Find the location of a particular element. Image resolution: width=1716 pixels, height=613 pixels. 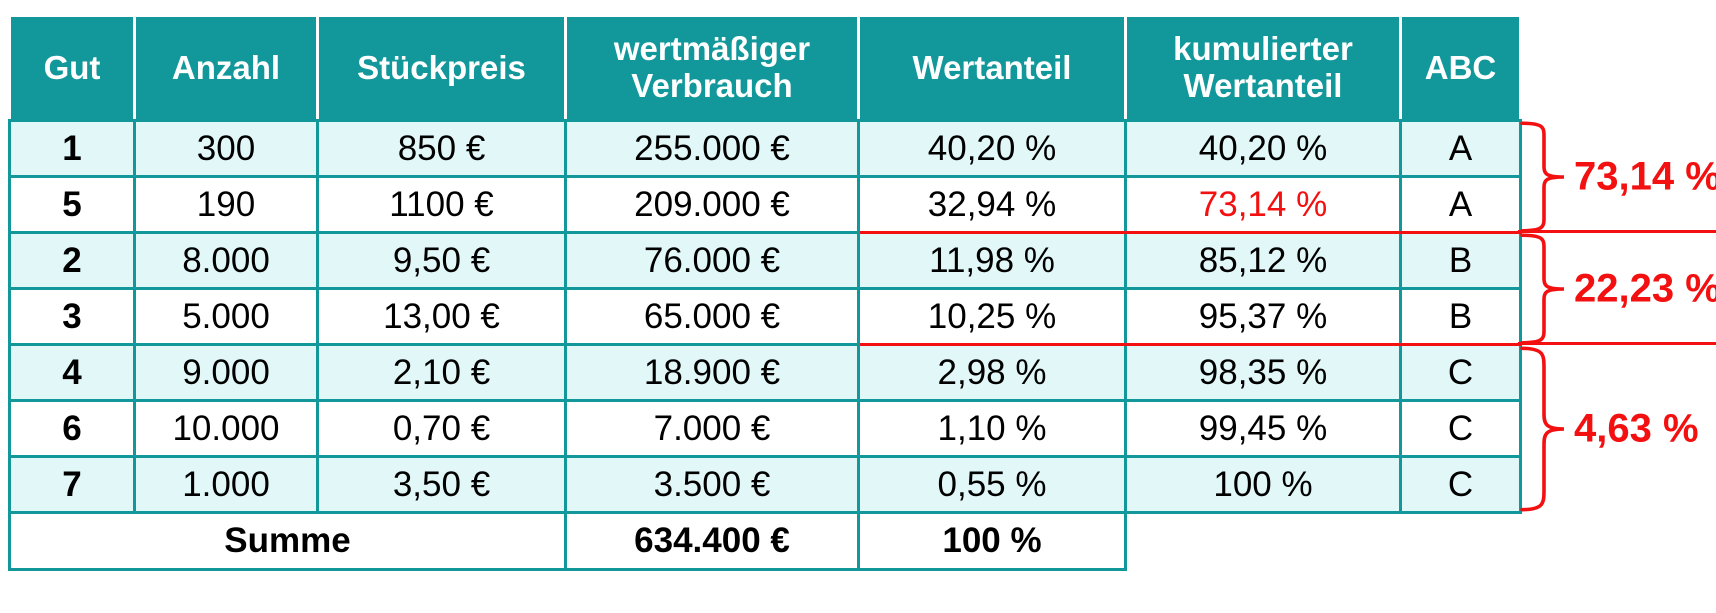

cell-stueckpreis: 9,50 € is located at coordinates (441, 260).